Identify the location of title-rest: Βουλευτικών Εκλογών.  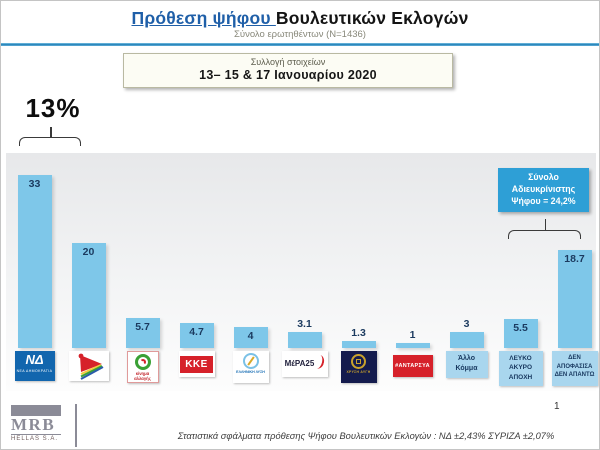
(372, 18).